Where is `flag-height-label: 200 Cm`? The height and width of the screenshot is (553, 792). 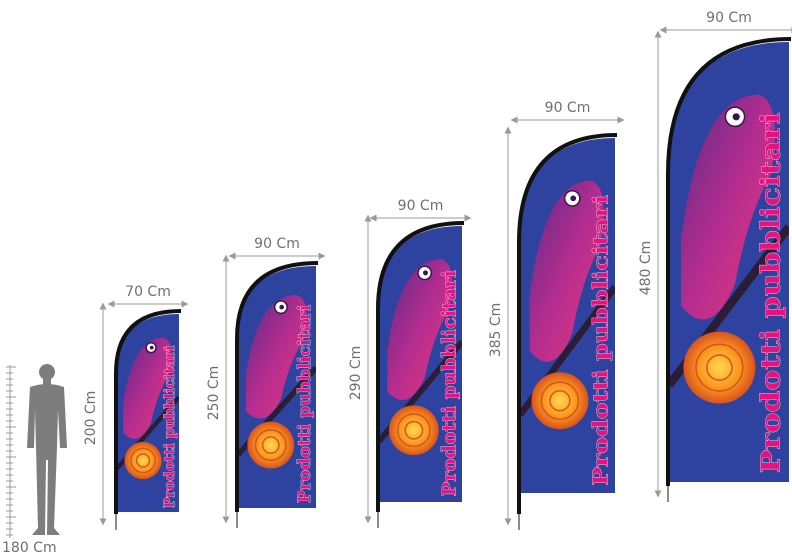
flag-height-label: 200 Cm is located at coordinates (91, 418).